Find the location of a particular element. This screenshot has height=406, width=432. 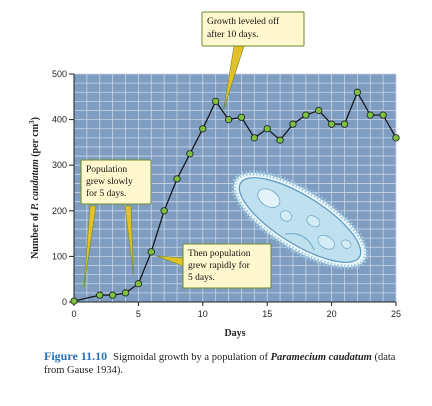

callout-line: Then population is located at coordinates (219, 254).